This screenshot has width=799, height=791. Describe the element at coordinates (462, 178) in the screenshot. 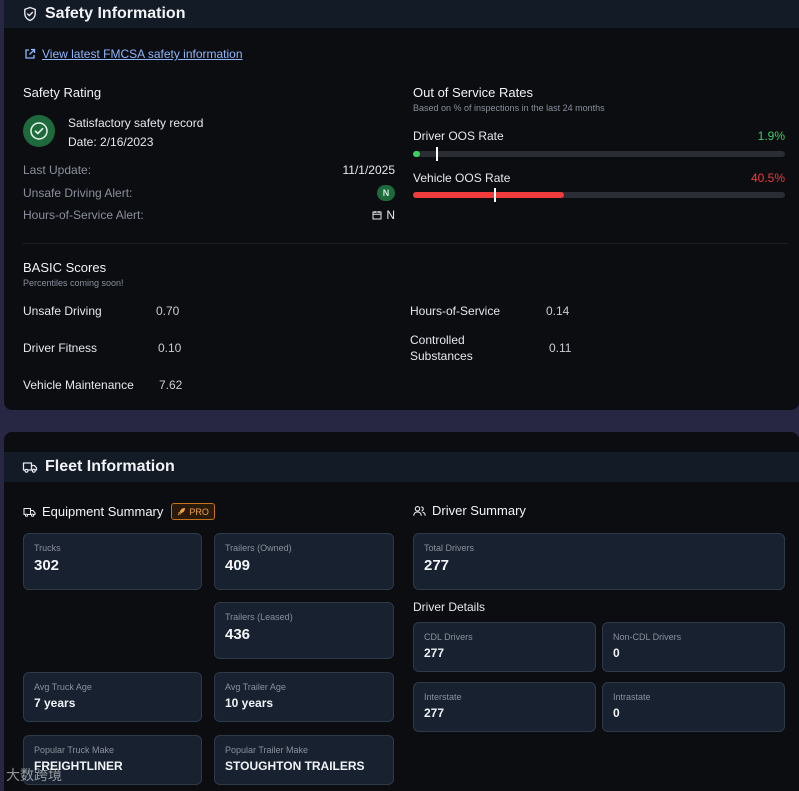

I see `vehicle-oos-label: Vehicle OOS Rate` at that location.